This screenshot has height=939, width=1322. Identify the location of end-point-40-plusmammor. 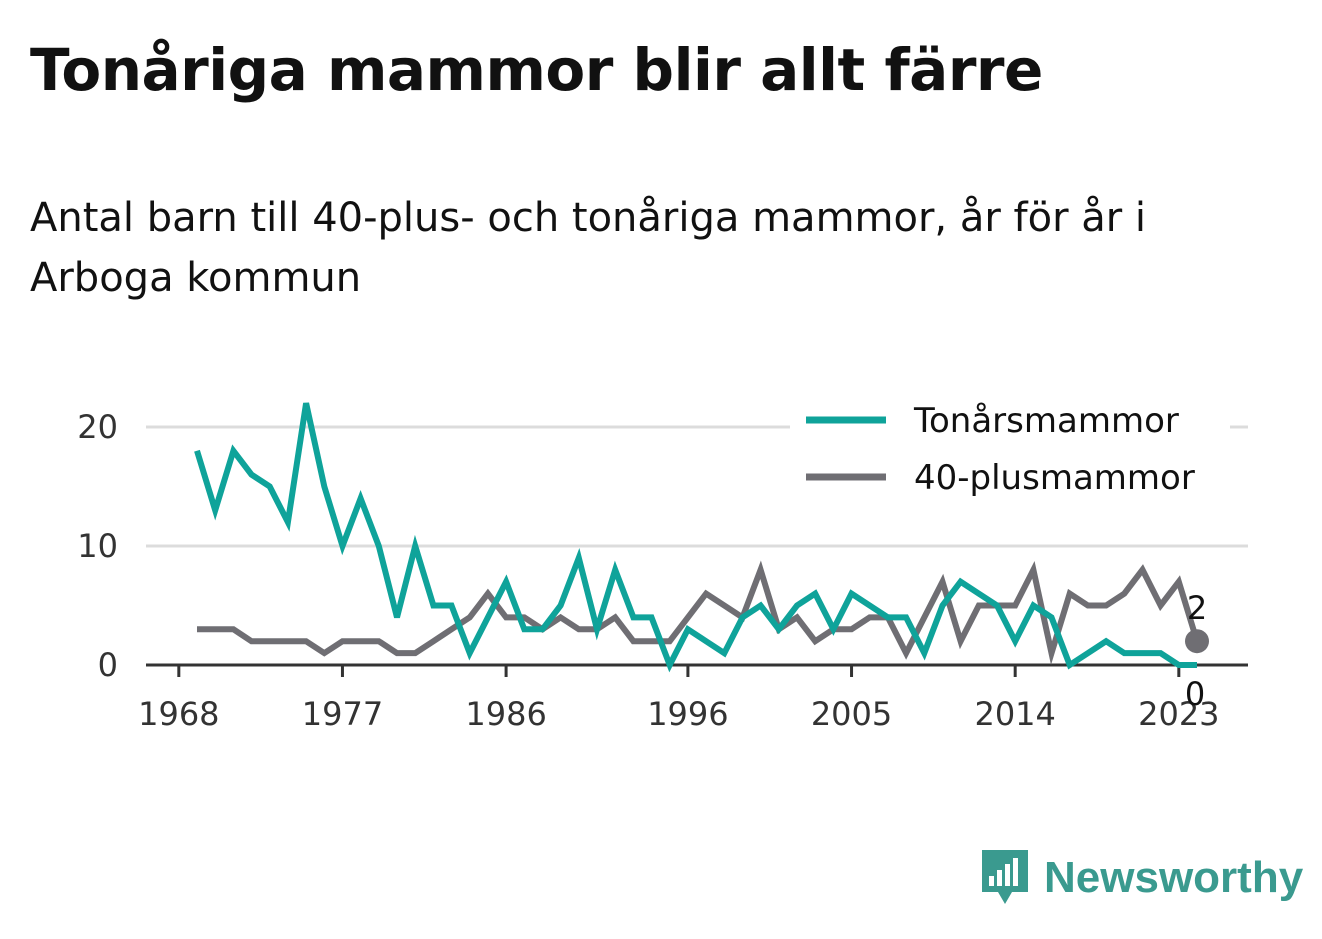
(1197, 641).